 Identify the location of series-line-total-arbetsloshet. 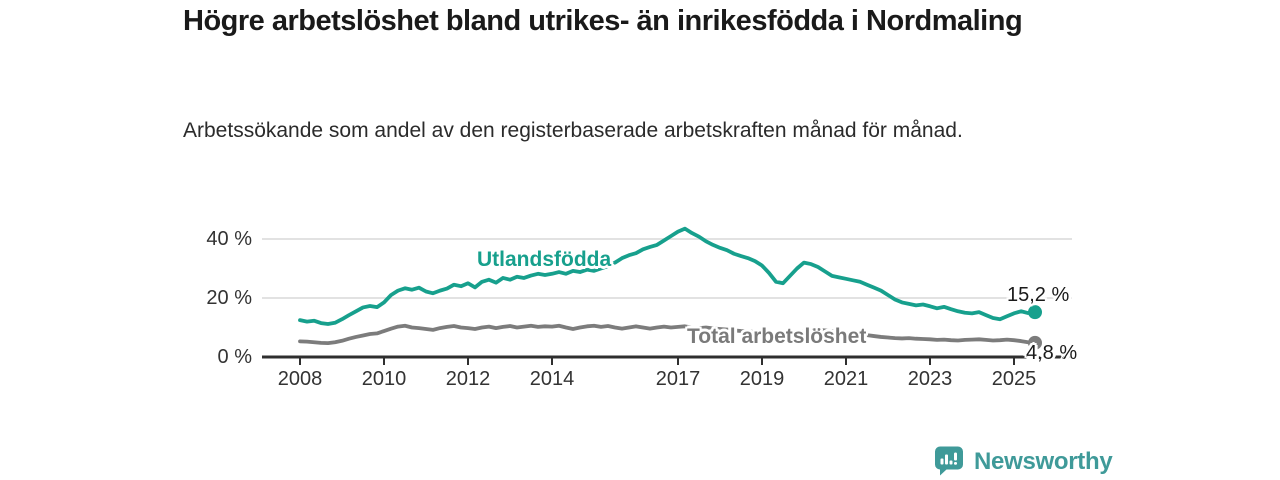
(667, 334).